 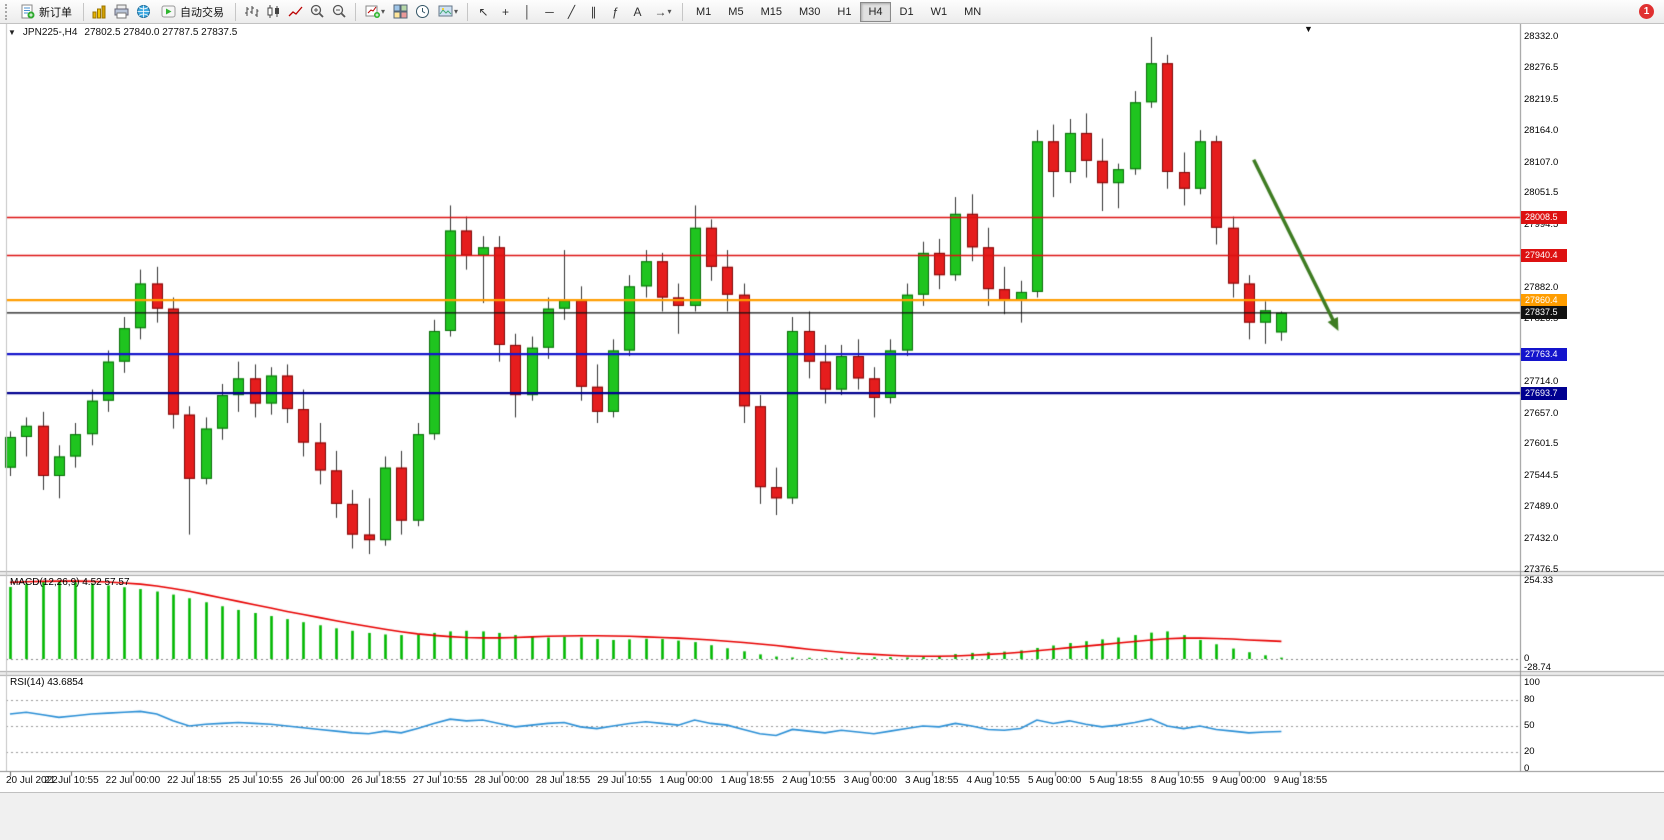 I want to click on price-tag: 27763.4, so click(x=1544, y=354).